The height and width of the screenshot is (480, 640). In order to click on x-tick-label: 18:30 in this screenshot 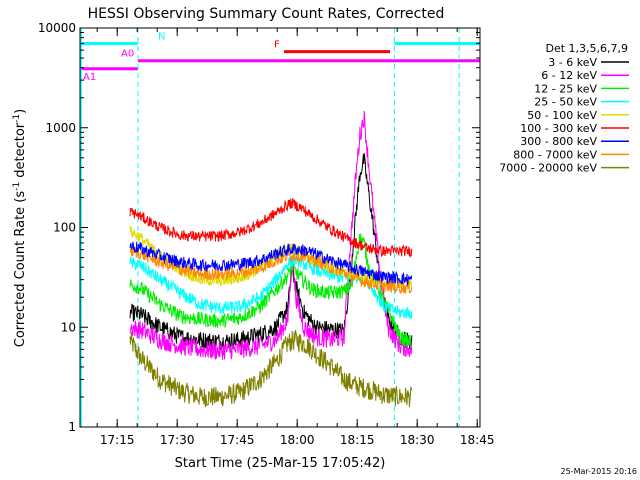, I will do `click(417, 440)`.